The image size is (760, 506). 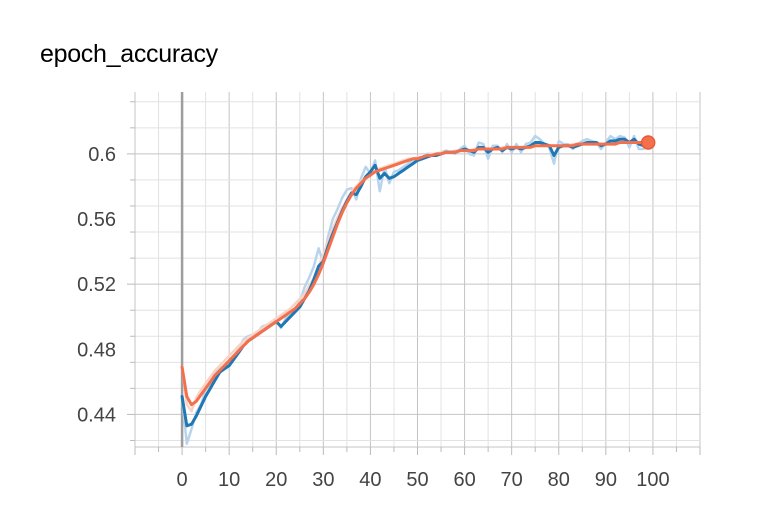 I want to click on end-markers, so click(x=648, y=142).